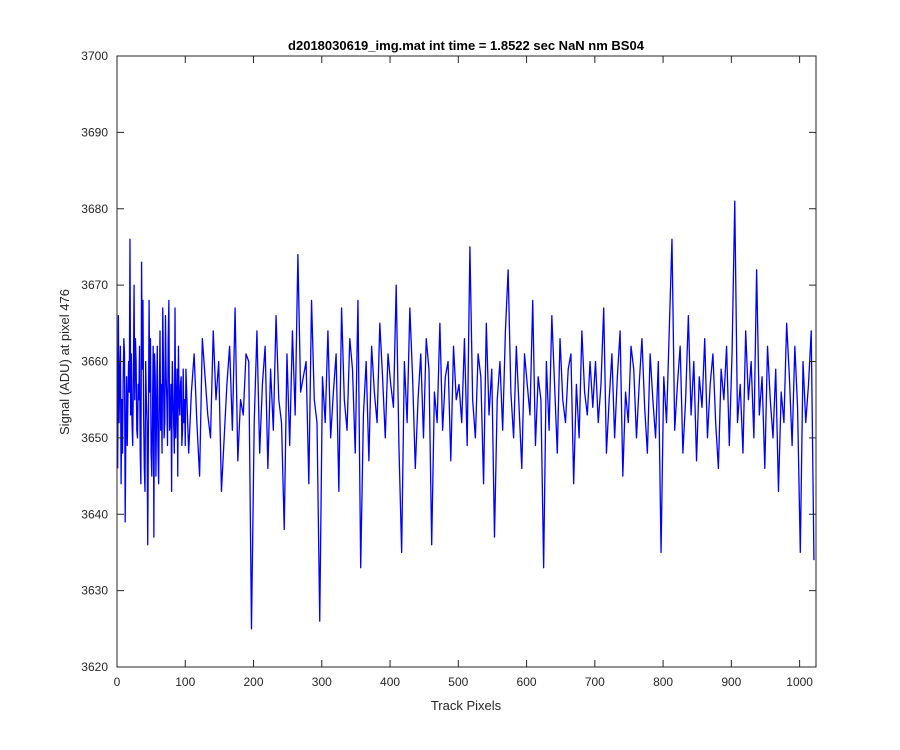 This screenshot has height=750, width=900. I want to click on x-tick-label: 400, so click(390, 682).